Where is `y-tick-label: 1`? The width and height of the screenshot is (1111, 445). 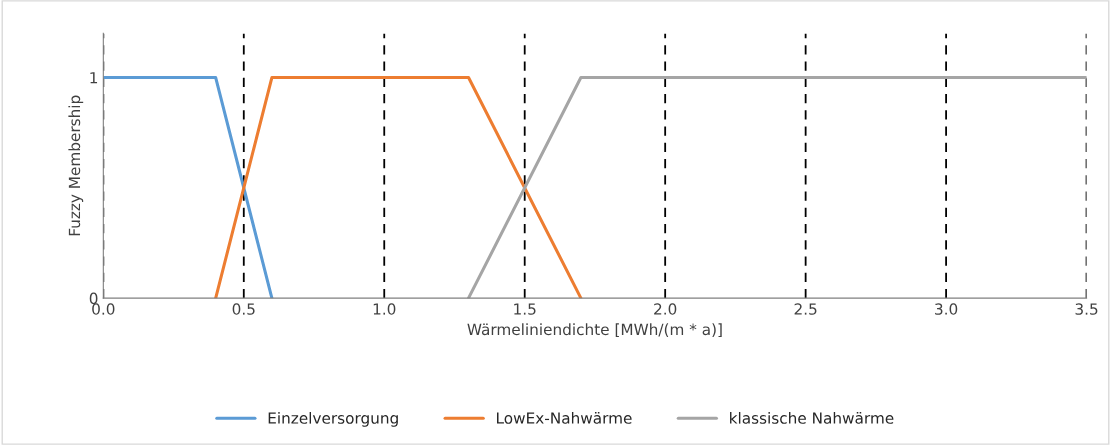
y-tick-label: 1 is located at coordinates (94, 78).